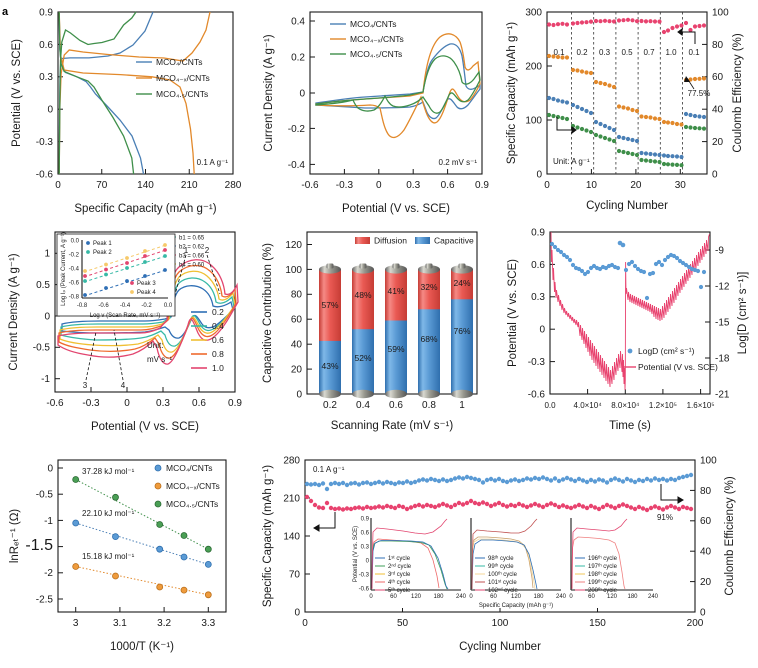 Image resolution: width=758 pixels, height=668 pixels. Describe the element at coordinates (96, 93) in the screenshot. I see `curve-mco45-discharge` at that location.